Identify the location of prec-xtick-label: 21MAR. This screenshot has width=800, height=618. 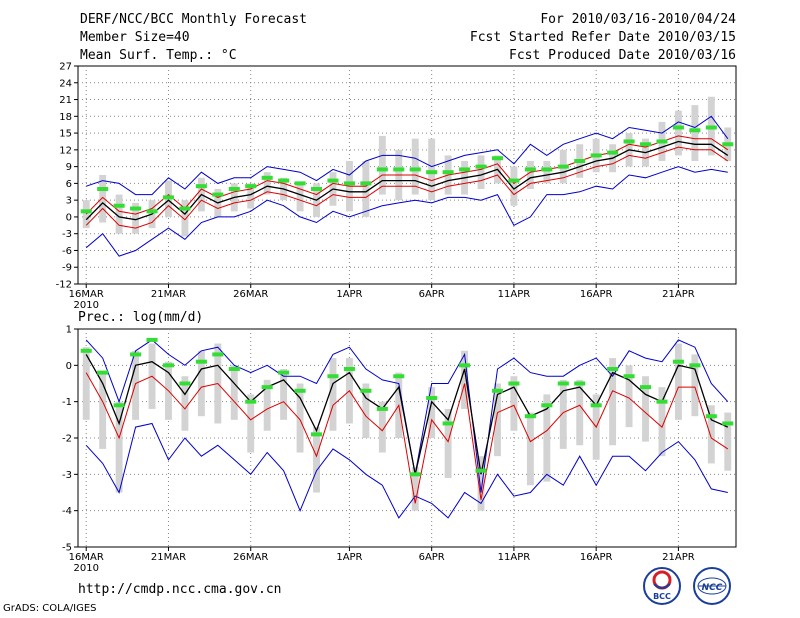
(168, 557).